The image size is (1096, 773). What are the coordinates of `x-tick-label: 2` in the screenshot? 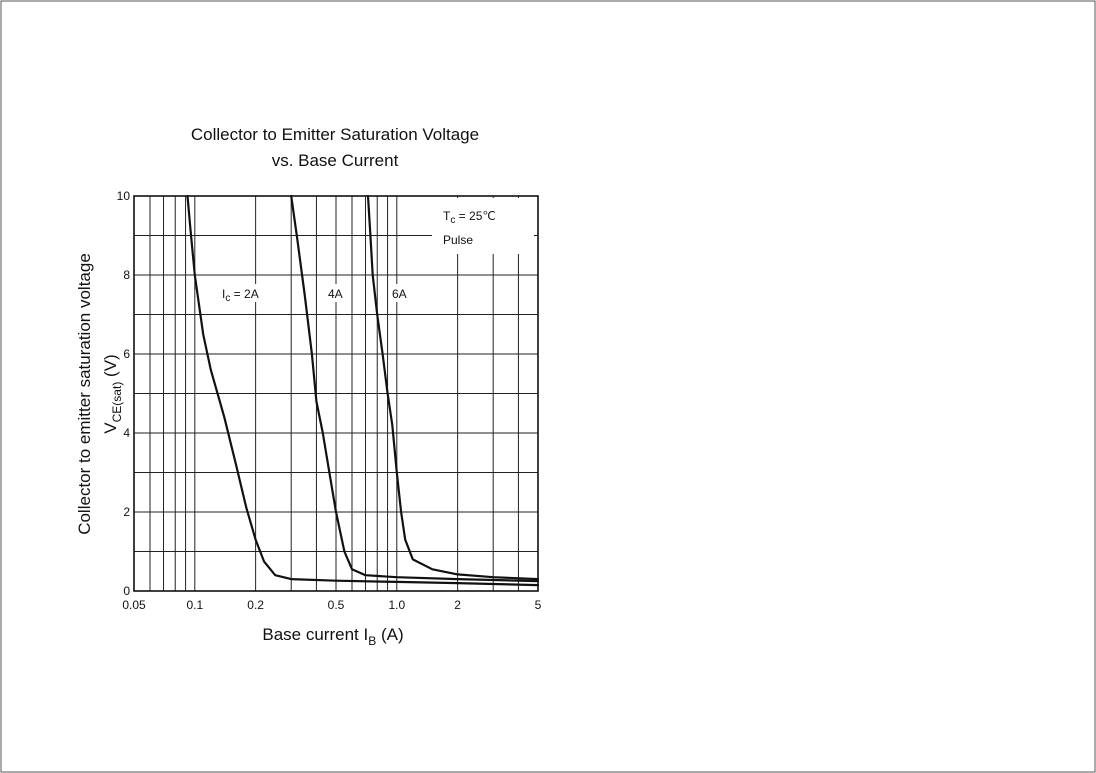 It's located at (457, 605).